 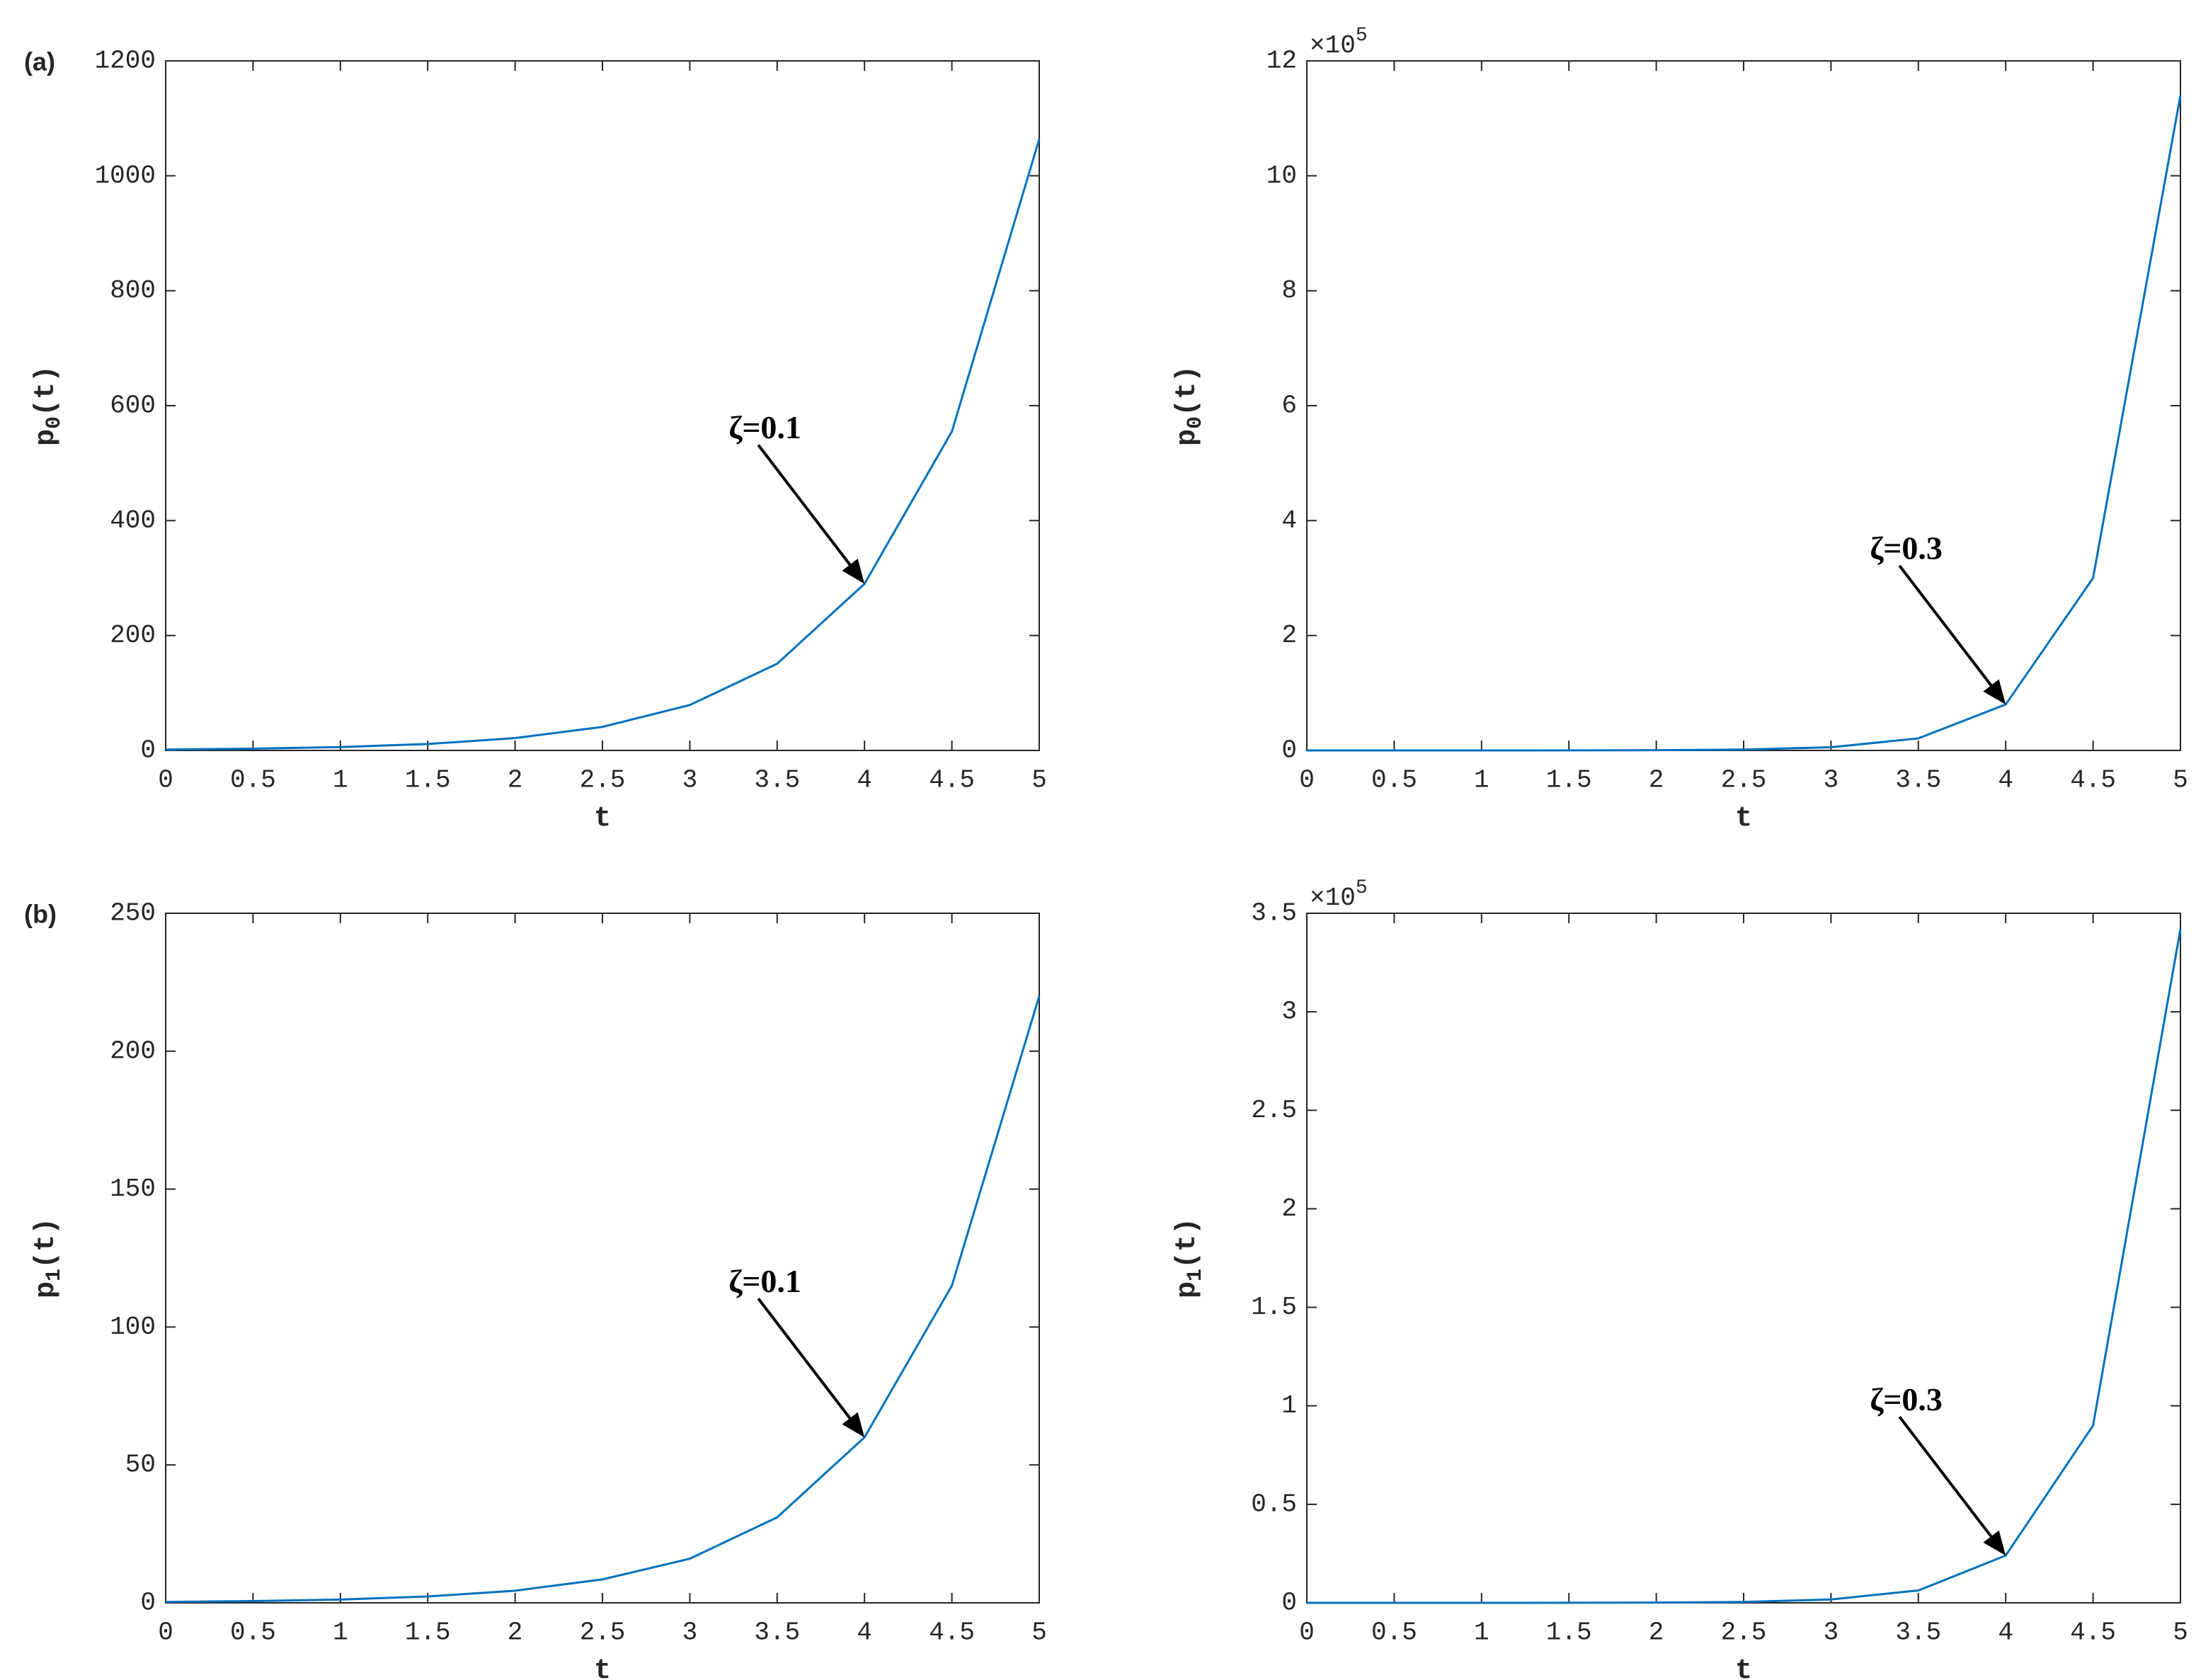 I want to click on y-tick-label: 1.5, so click(x=1274, y=1308).